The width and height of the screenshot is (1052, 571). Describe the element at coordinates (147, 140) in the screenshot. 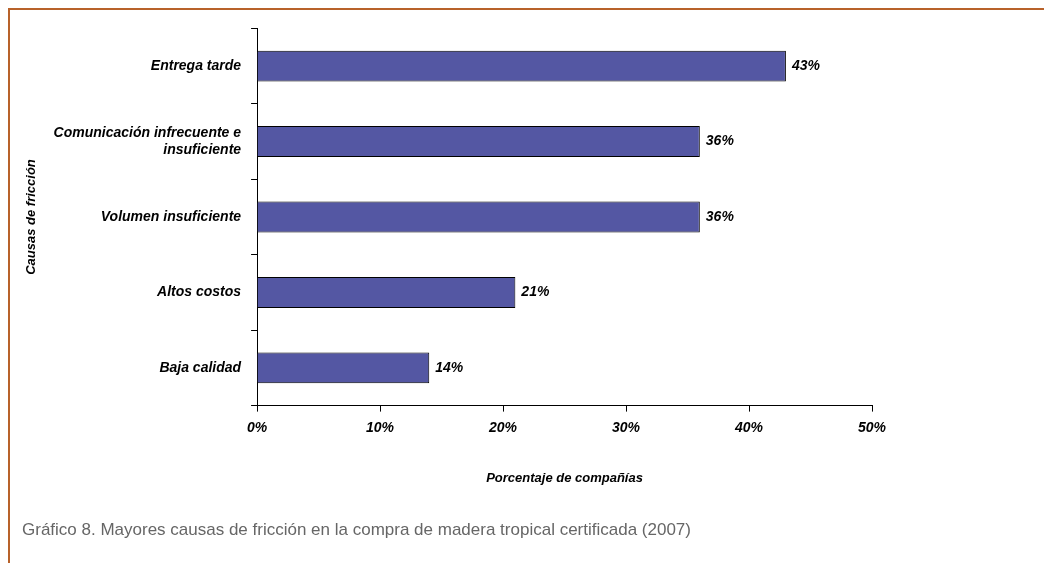

I see `y-tick-label: Comunicación infrecuente e insuficiente` at that location.